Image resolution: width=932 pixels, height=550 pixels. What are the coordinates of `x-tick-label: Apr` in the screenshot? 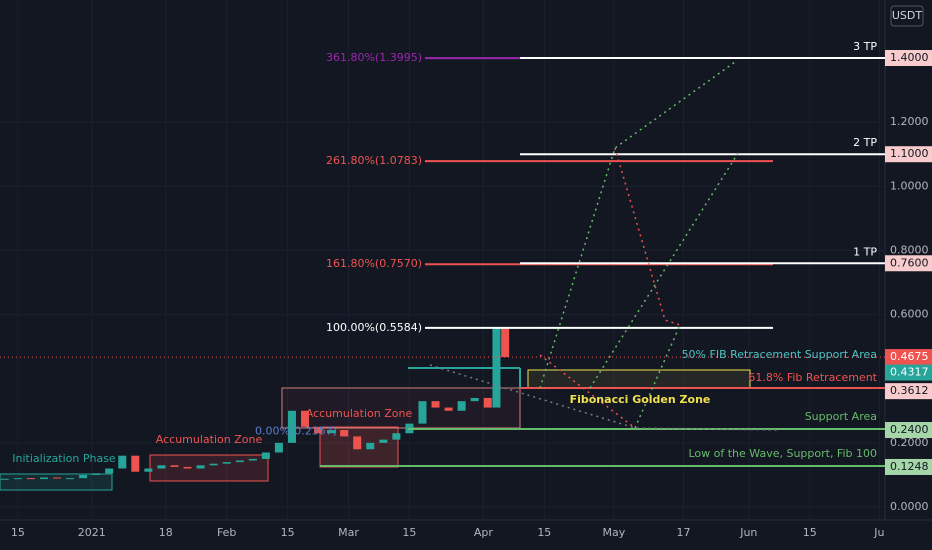 It's located at (484, 532).